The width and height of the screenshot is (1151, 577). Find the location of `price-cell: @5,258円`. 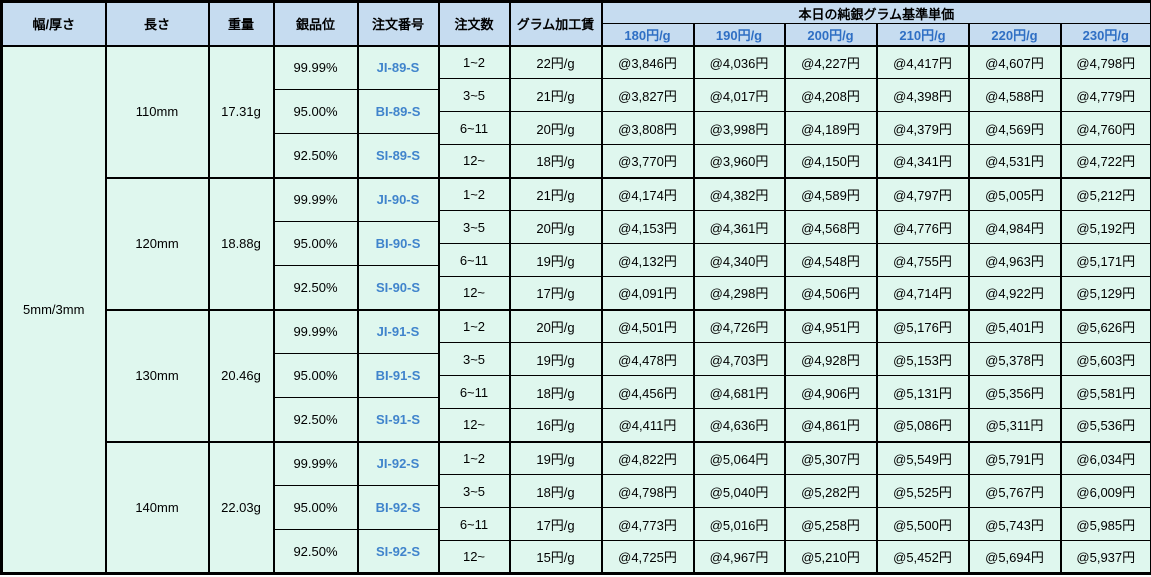

price-cell: @5,258円 is located at coordinates (830, 524).